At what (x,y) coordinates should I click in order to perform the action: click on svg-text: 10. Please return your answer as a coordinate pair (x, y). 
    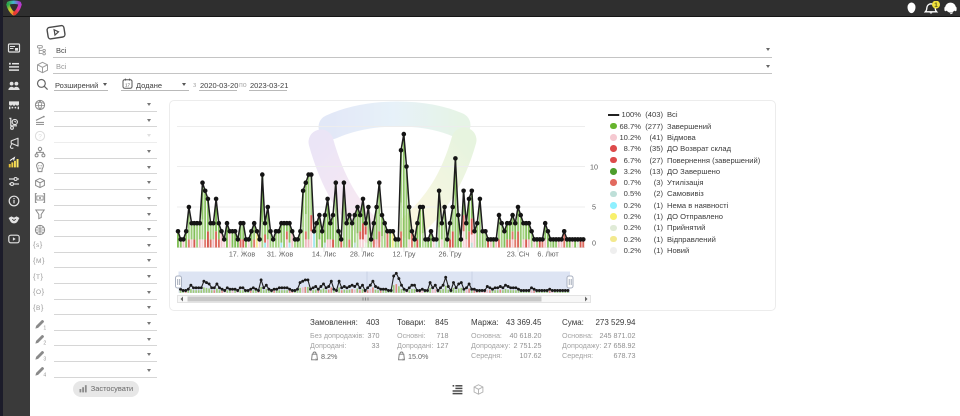
    Looking at the image, I should click on (594, 167).